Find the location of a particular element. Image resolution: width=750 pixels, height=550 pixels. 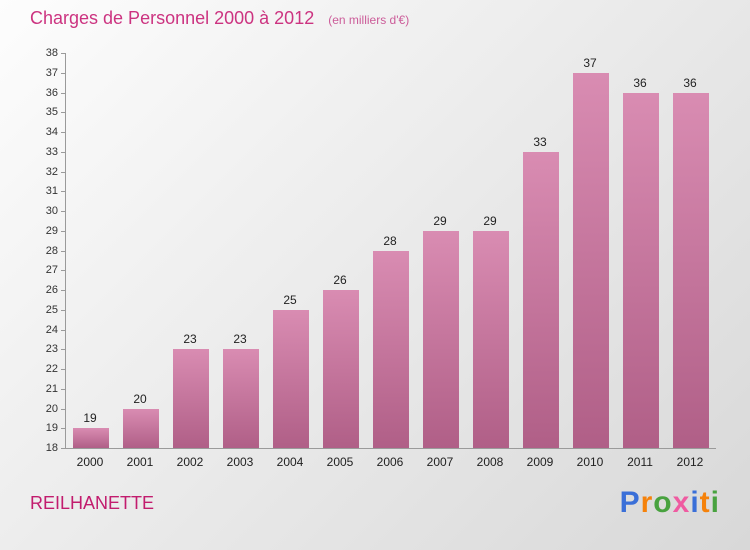

y-axis-label: 32 is located at coordinates (51, 171).